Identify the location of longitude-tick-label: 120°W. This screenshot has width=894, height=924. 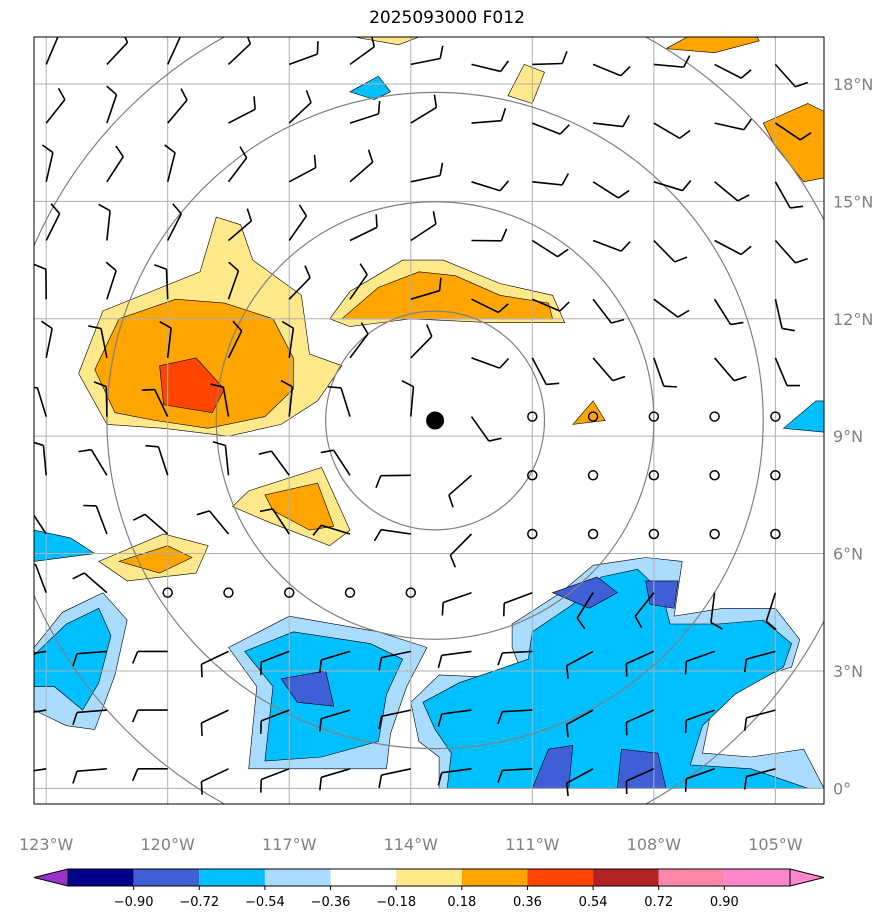
(168, 844).